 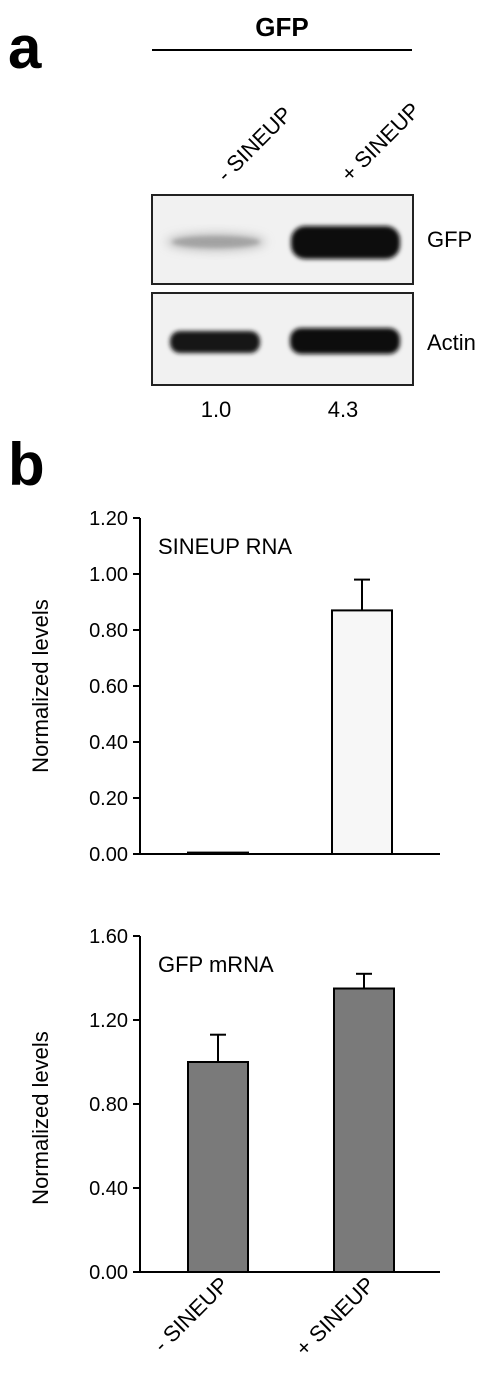 I want to click on gfp-blot-label: GFP, so click(x=449, y=239).